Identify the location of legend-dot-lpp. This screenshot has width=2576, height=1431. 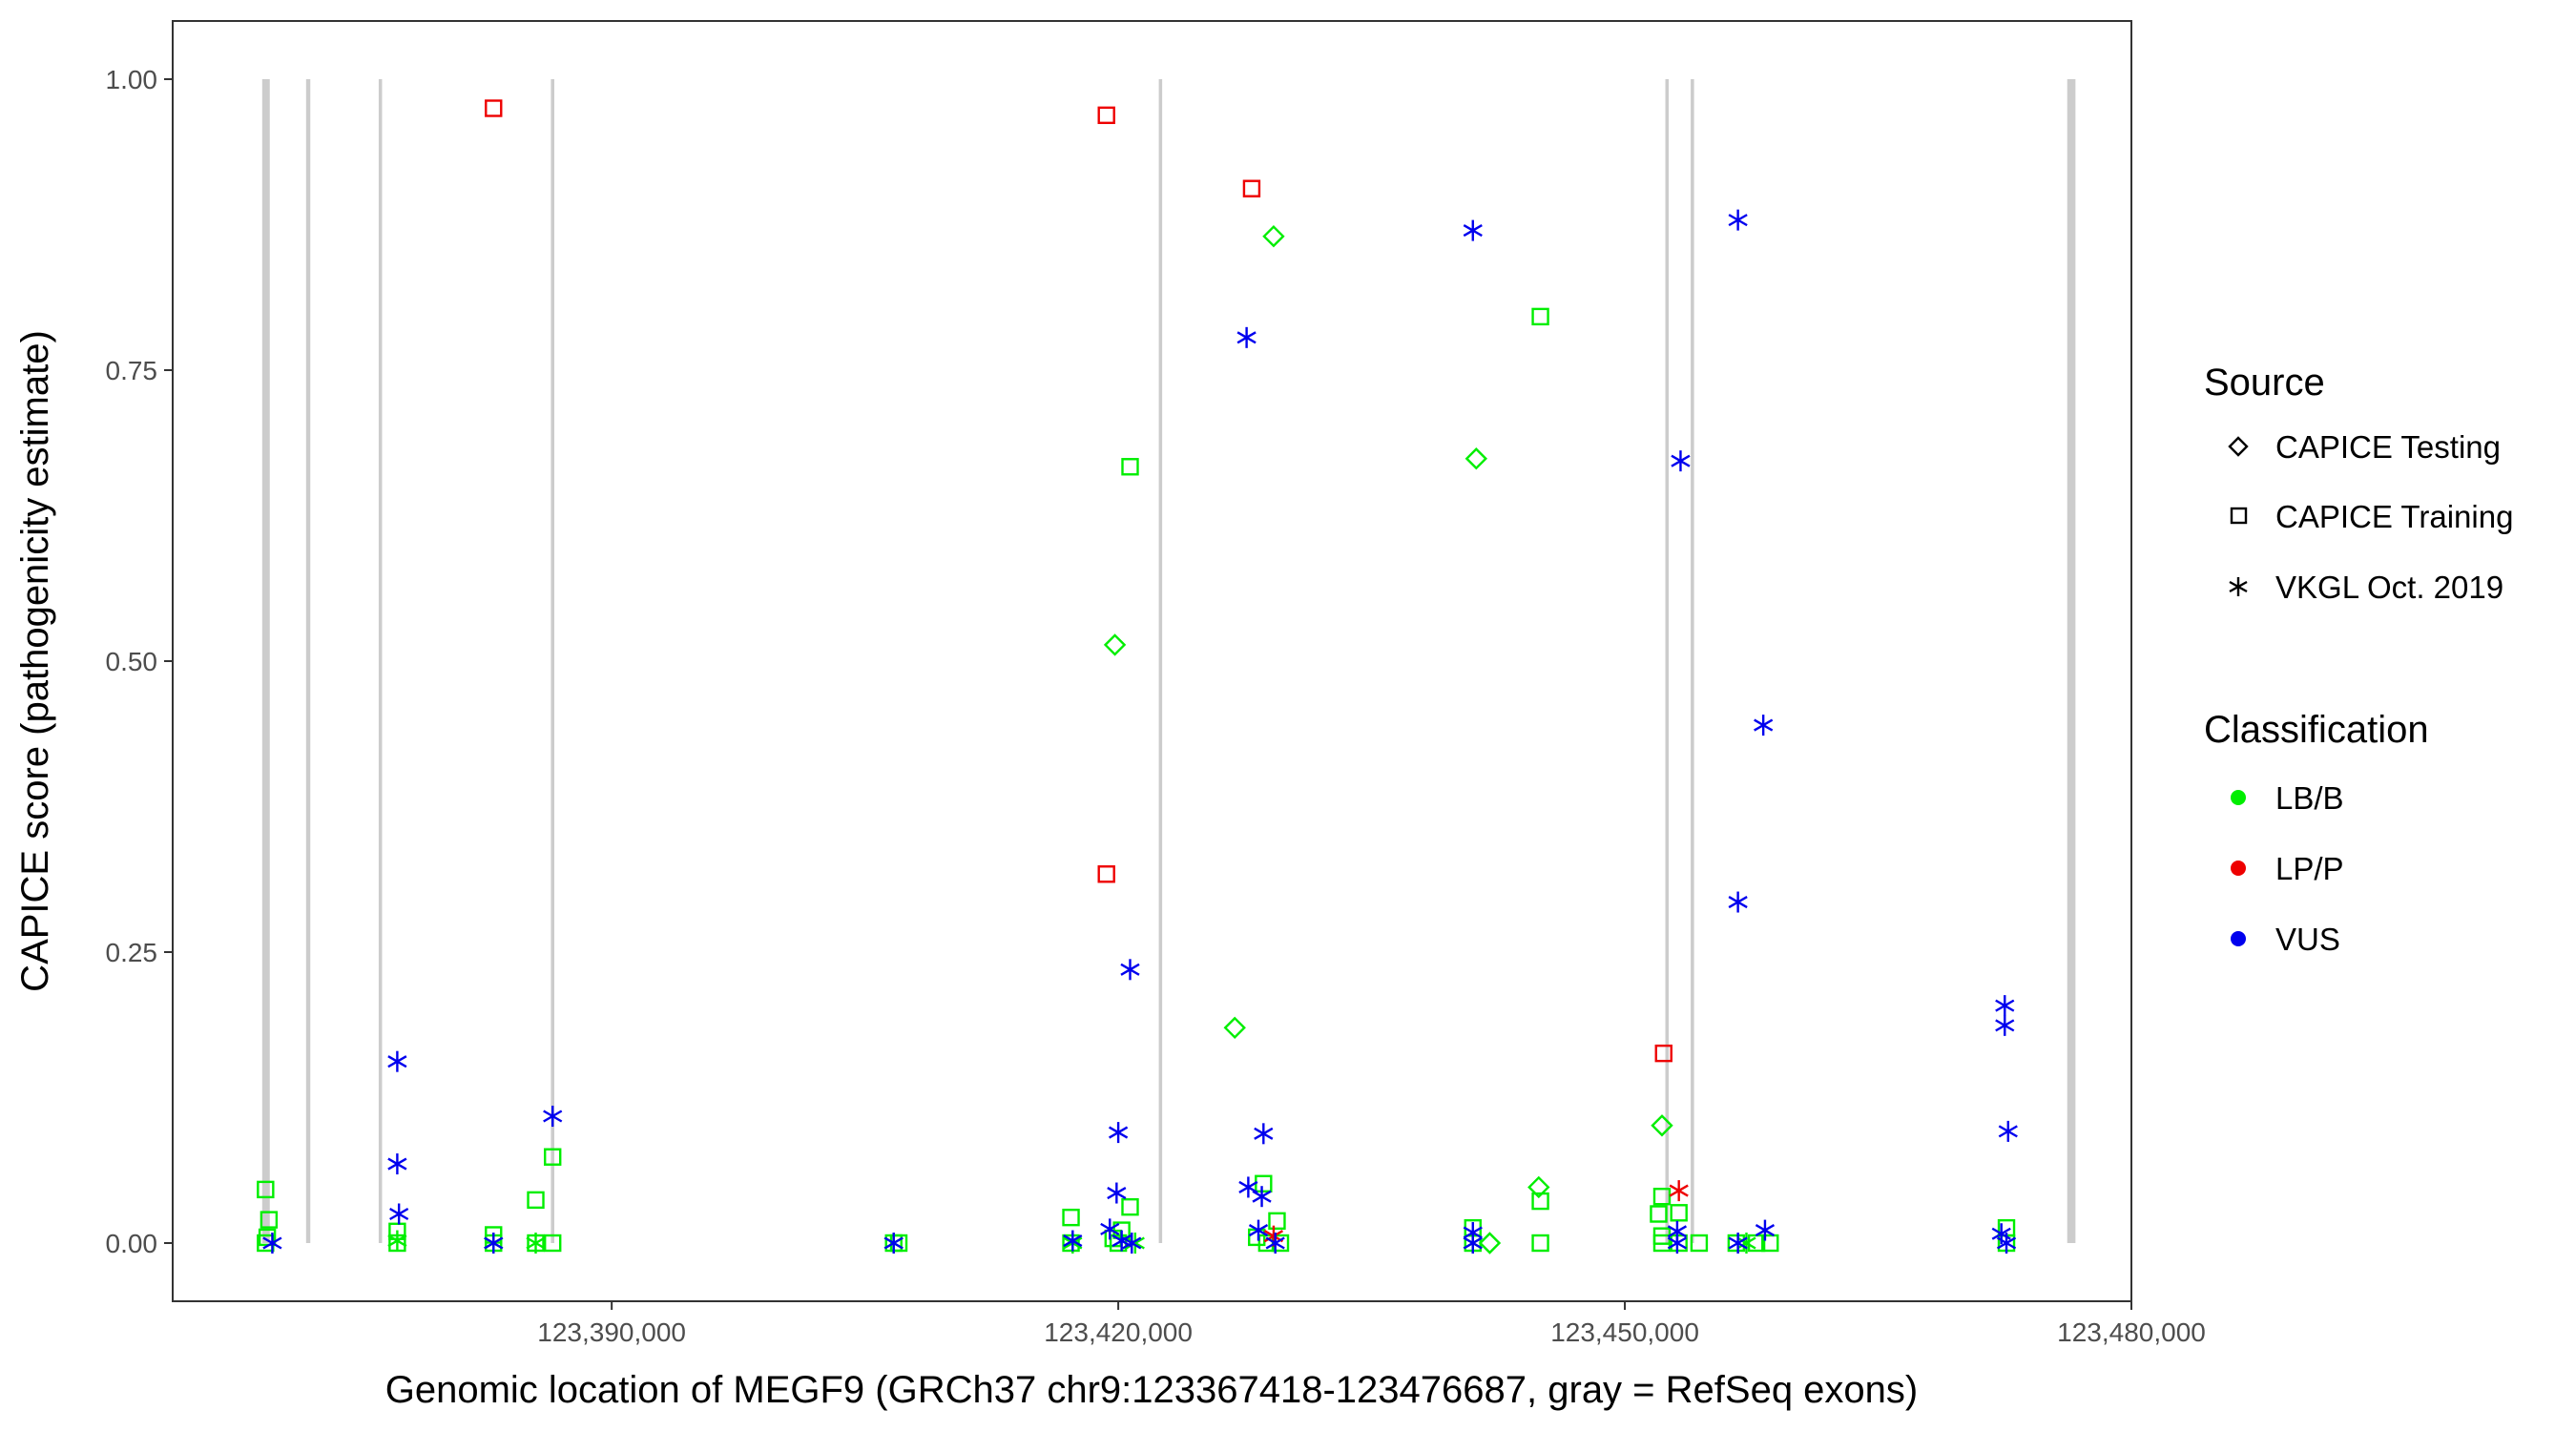
(2238, 868).